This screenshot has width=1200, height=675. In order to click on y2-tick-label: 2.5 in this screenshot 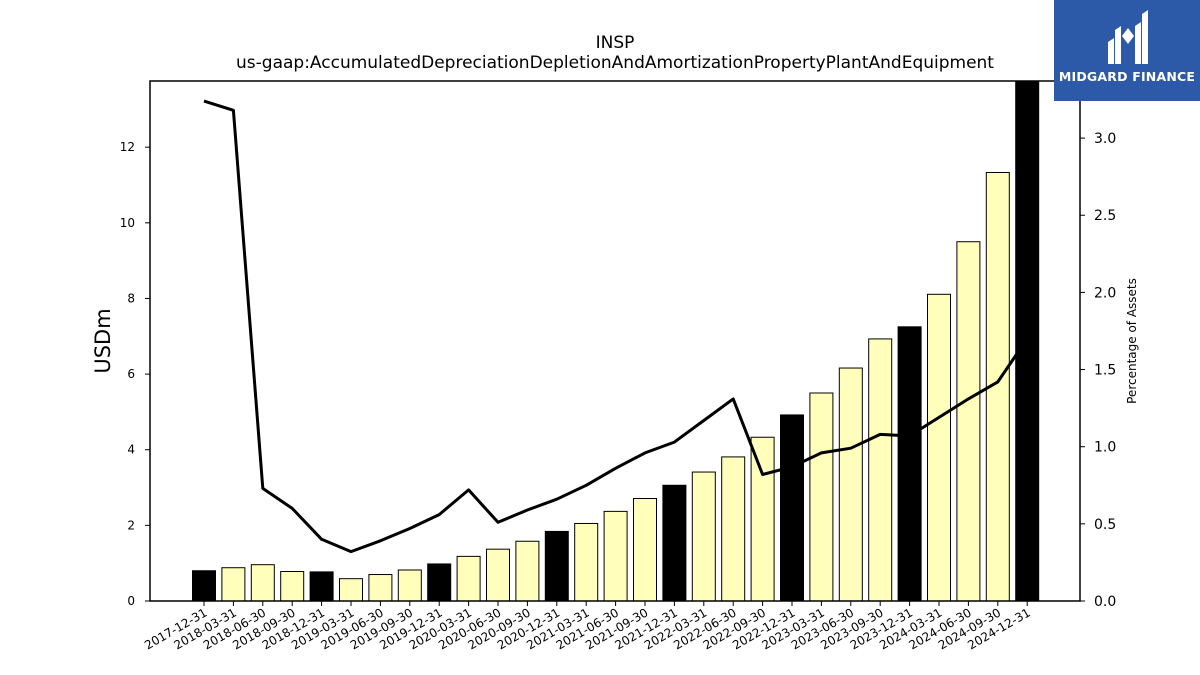, I will do `click(1105, 216)`.